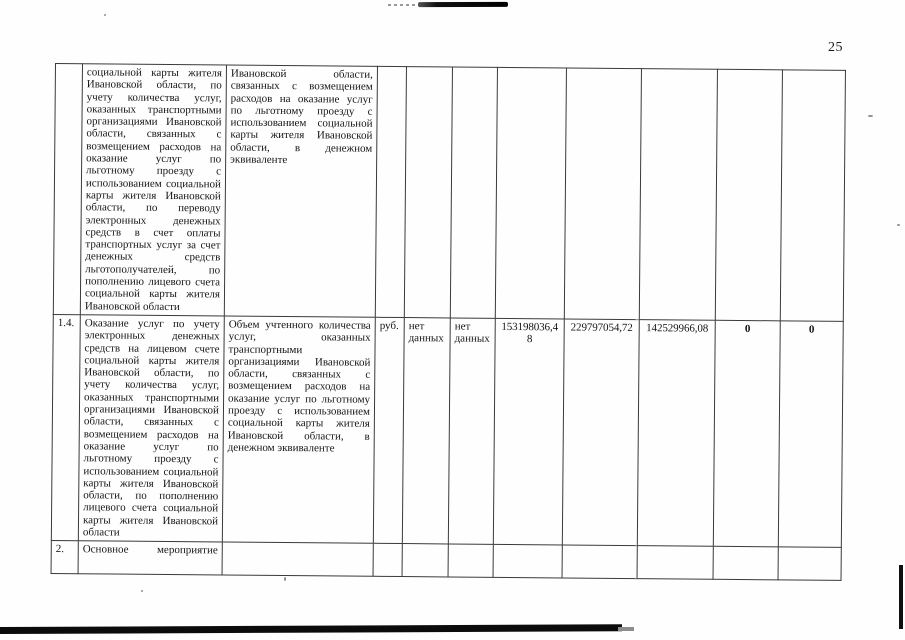 The image size is (905, 640). I want to click on cell-row-num, so click(68, 189).